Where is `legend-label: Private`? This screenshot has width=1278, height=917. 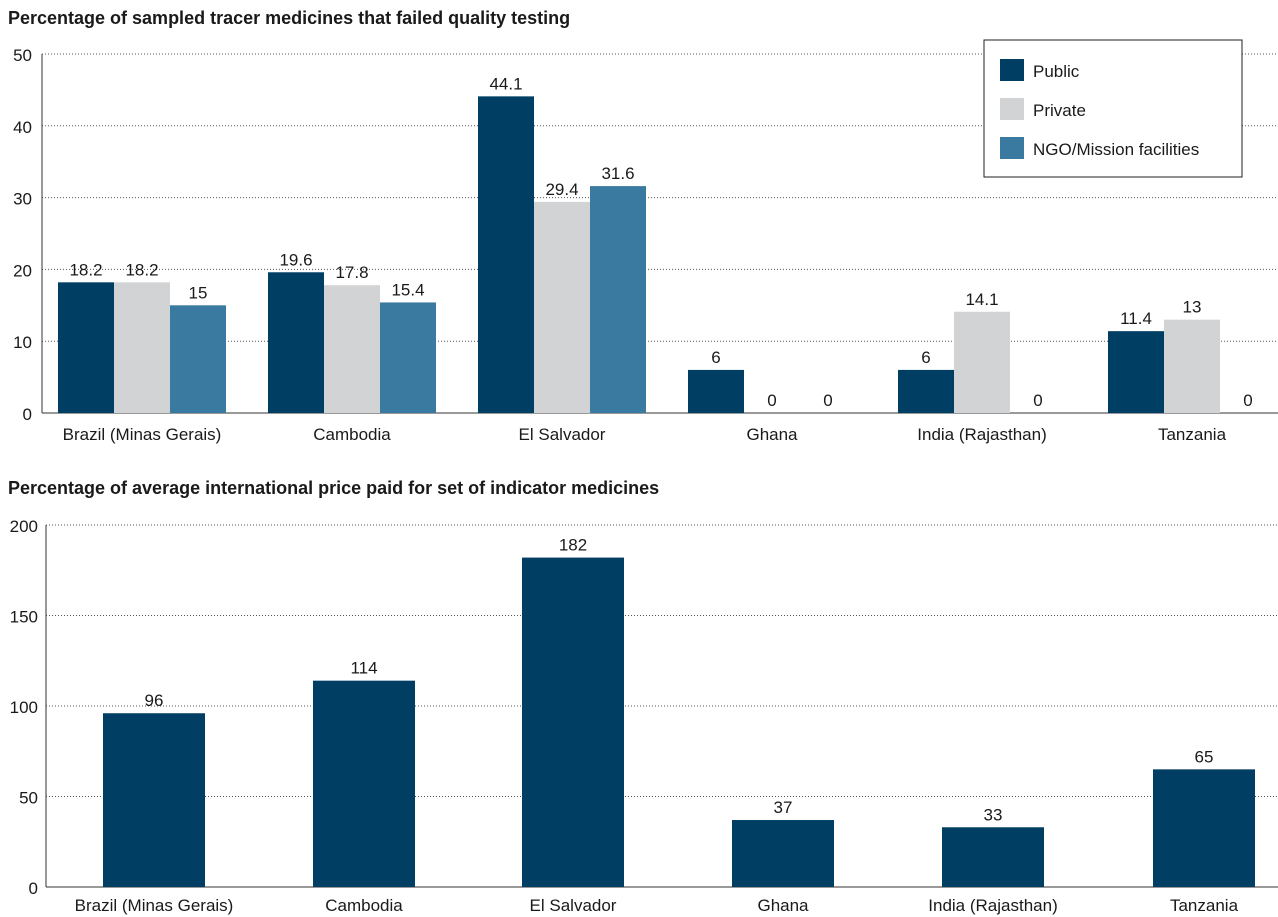 legend-label: Private is located at coordinates (1059, 110).